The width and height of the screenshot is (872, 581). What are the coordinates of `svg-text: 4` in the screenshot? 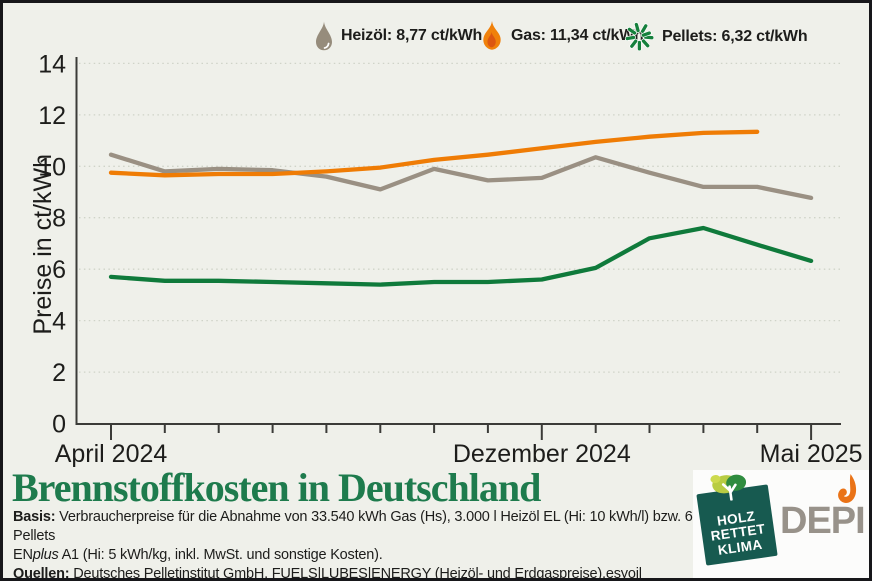 It's located at (59, 322).